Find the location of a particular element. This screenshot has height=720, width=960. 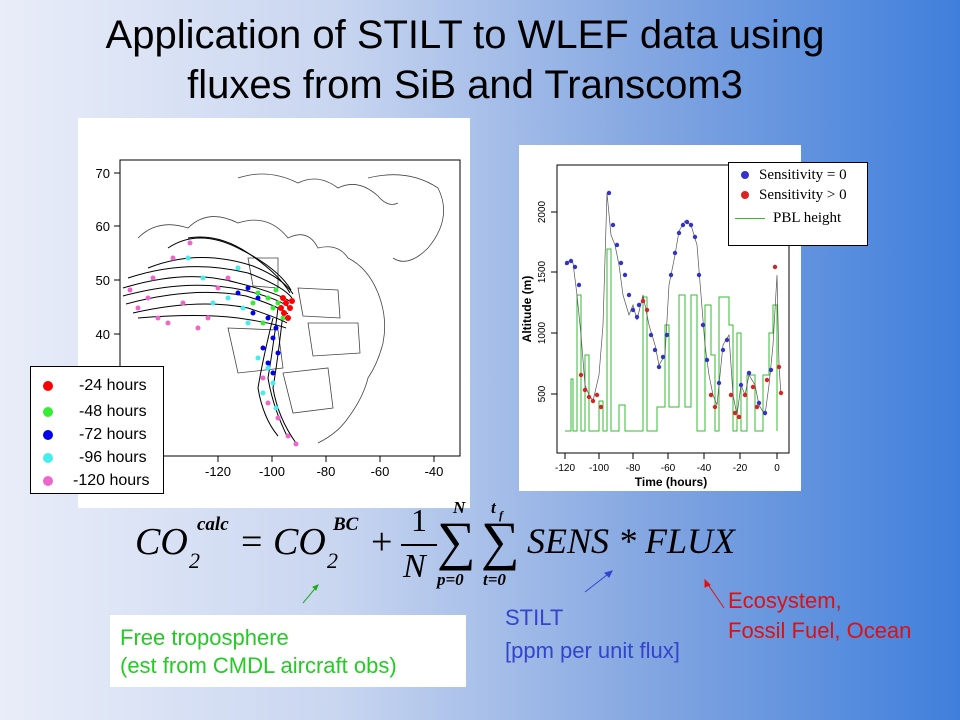

legend-label: -96 hours is located at coordinates (113, 457).